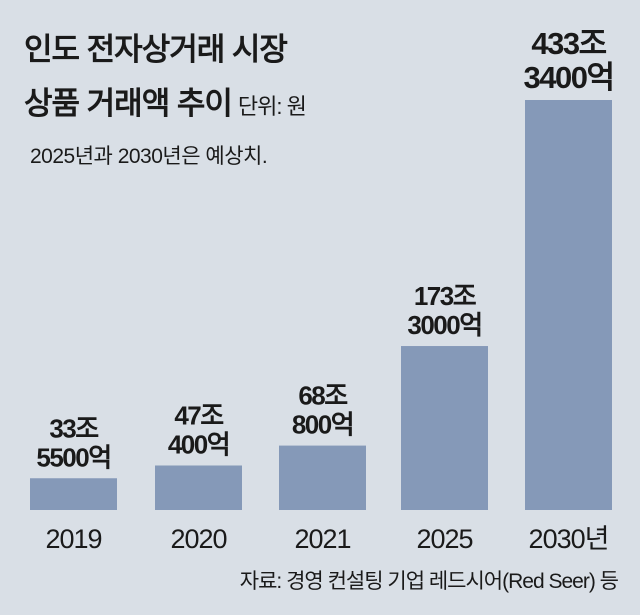 This screenshot has height=615, width=640. I want to click on data-label: 800억, so click(322, 425).